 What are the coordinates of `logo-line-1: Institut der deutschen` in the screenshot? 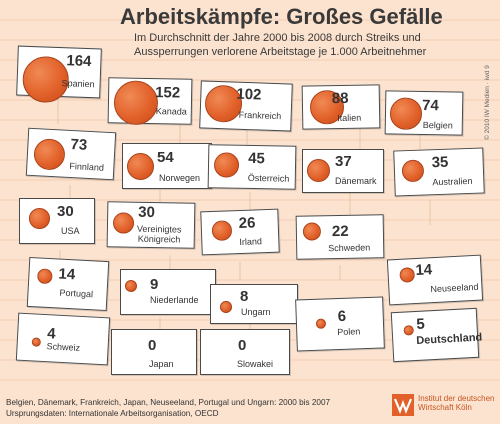 It's located at (456, 398).